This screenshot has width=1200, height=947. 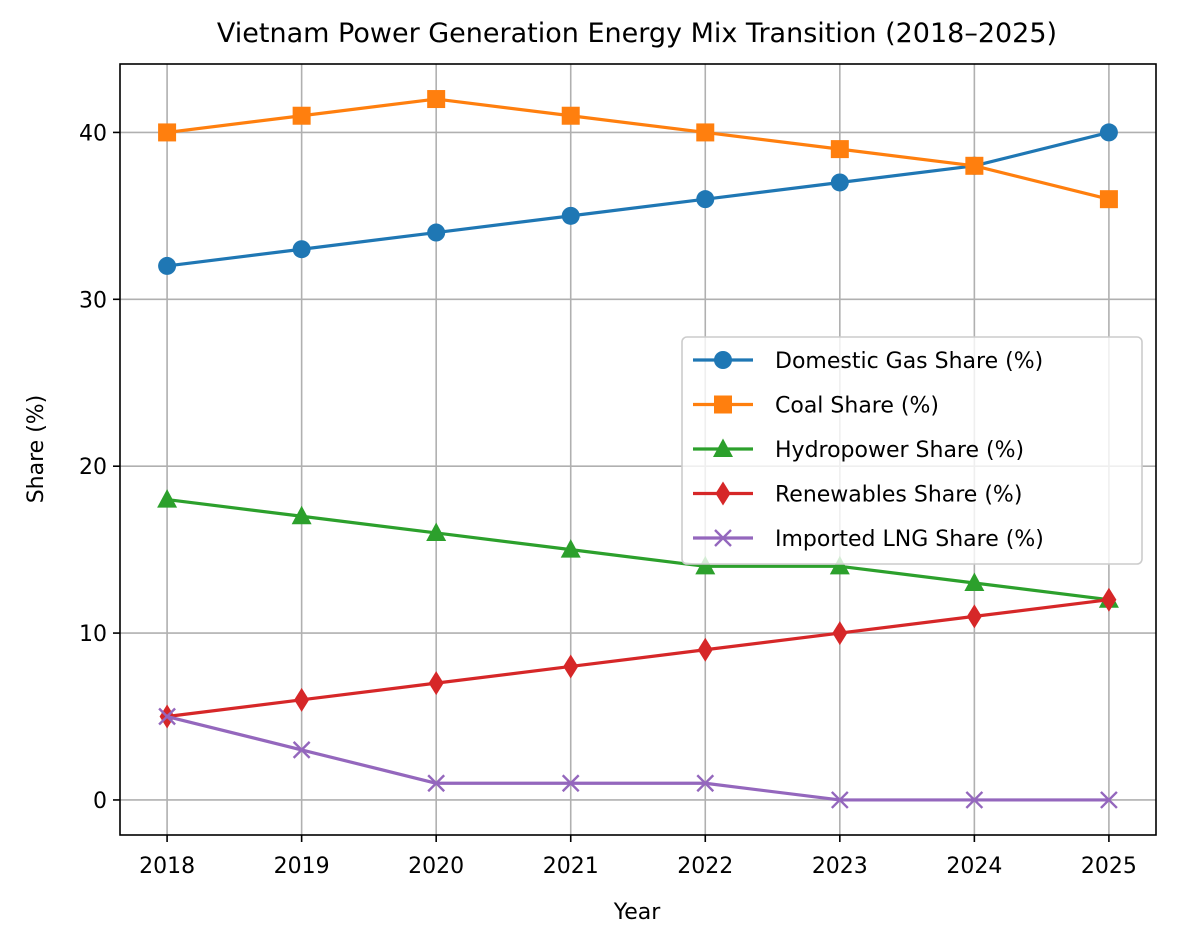 I want to click on legend-entry: Hydropower Share (%), so click(x=858, y=450).